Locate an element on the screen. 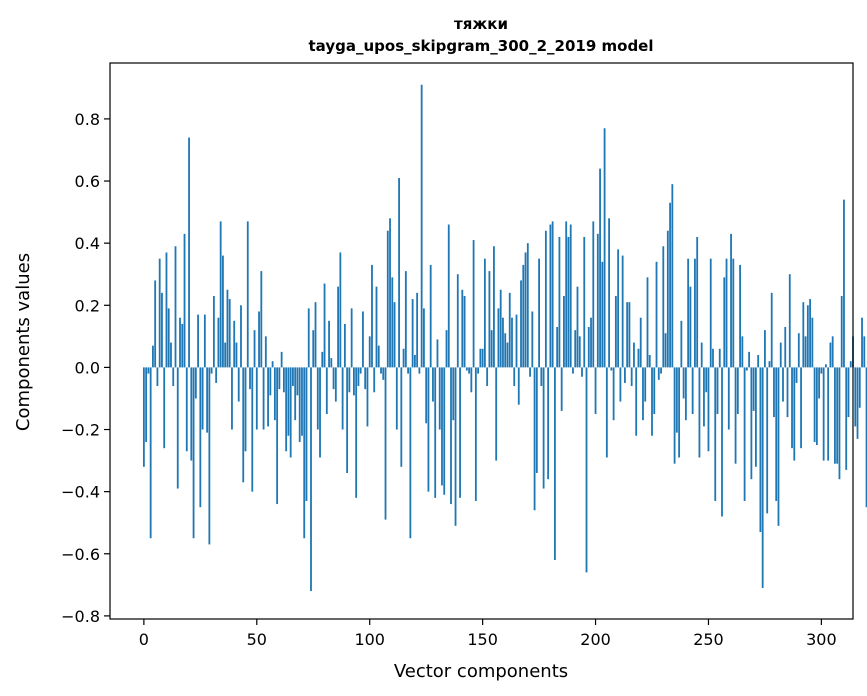 This screenshot has height=696, width=867. x-tick-label-300: 300 is located at coordinates (821, 639).